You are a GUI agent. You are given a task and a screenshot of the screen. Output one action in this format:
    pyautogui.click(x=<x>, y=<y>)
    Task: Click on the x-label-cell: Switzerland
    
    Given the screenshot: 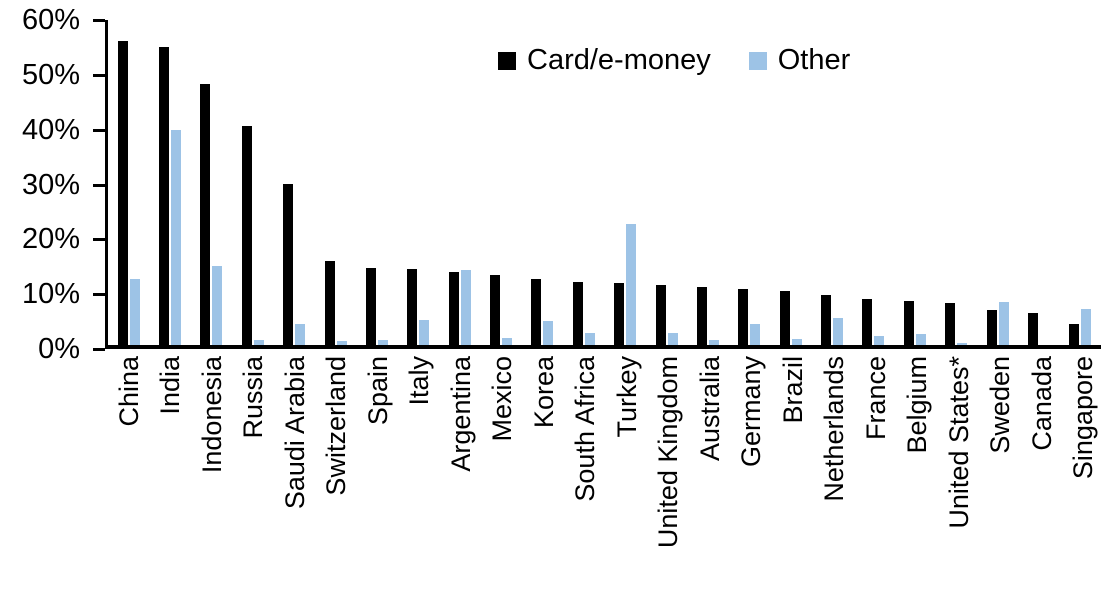 What is the action you would take?
    pyautogui.click(x=337, y=474)
    